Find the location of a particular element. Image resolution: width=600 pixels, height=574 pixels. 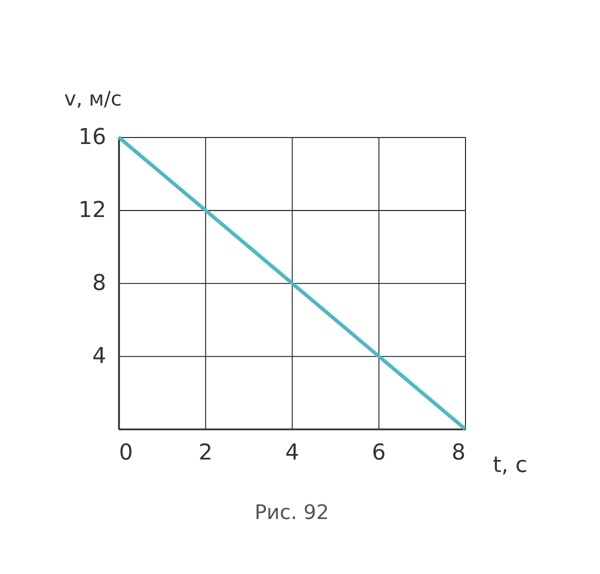

x-tick-label: 8 is located at coordinates (459, 453).